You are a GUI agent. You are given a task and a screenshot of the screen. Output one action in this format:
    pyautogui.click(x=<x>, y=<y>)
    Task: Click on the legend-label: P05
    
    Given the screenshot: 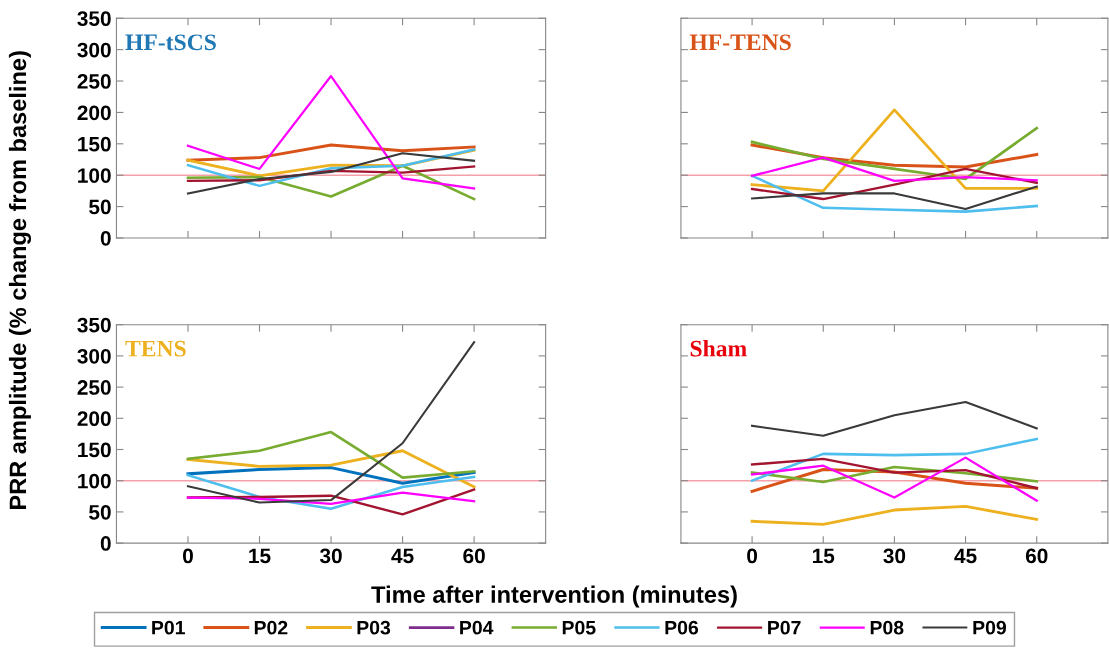 What is the action you would take?
    pyautogui.click(x=579, y=627)
    